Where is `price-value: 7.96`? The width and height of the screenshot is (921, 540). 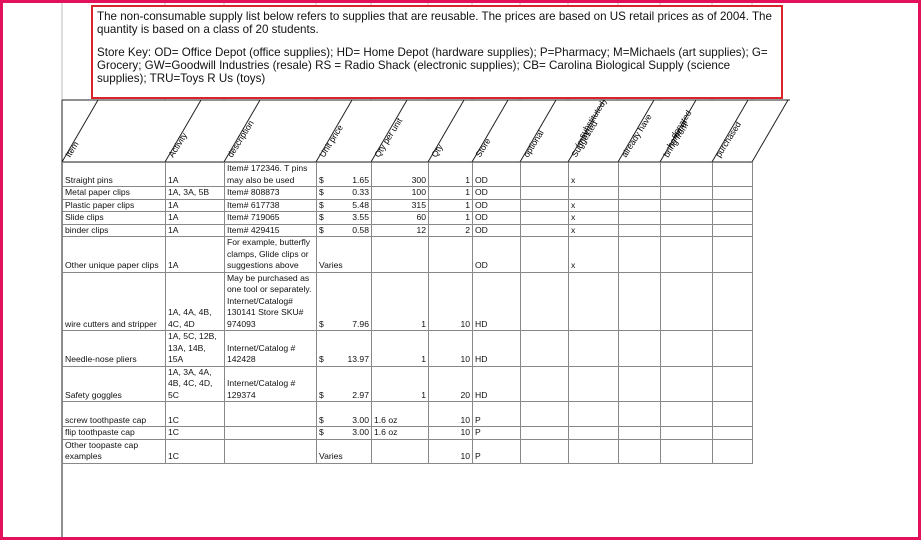 price-value: 7.96 is located at coordinates (360, 323).